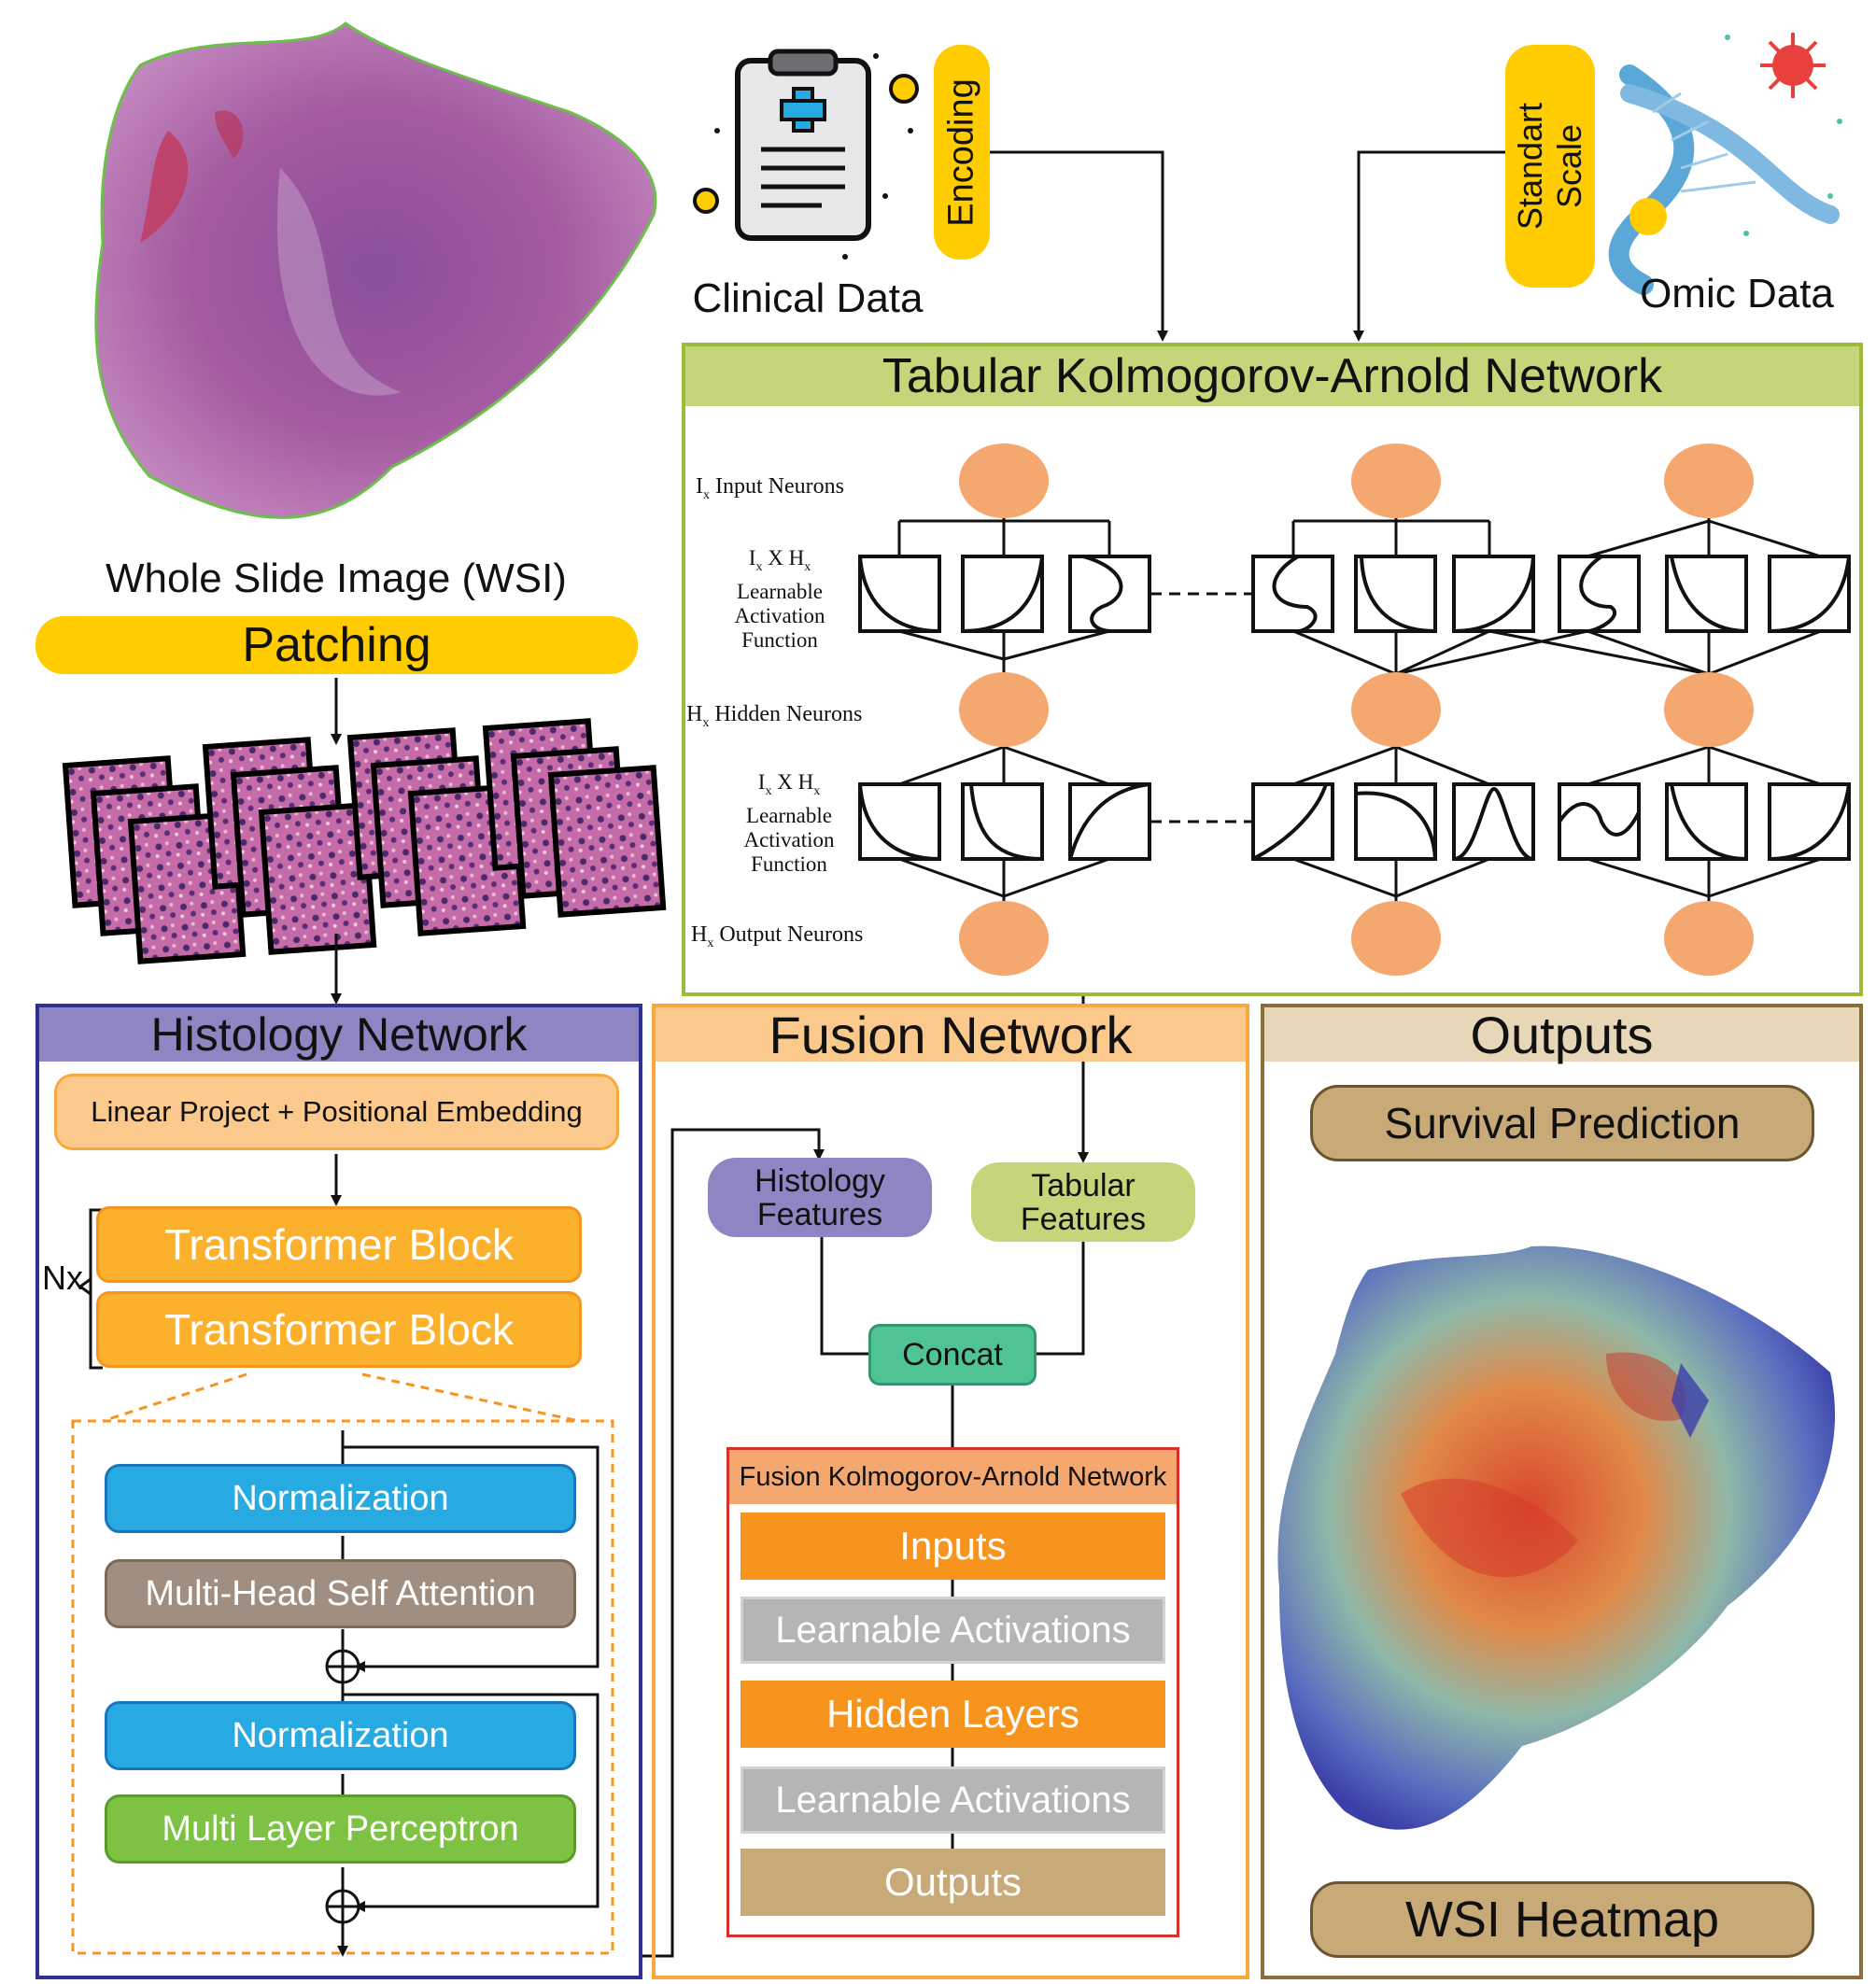 This screenshot has height=1984, width=1876. What do you see at coordinates (340, 1829) in the screenshot?
I see `mlp-block: Multi Layer Perceptron` at bounding box center [340, 1829].